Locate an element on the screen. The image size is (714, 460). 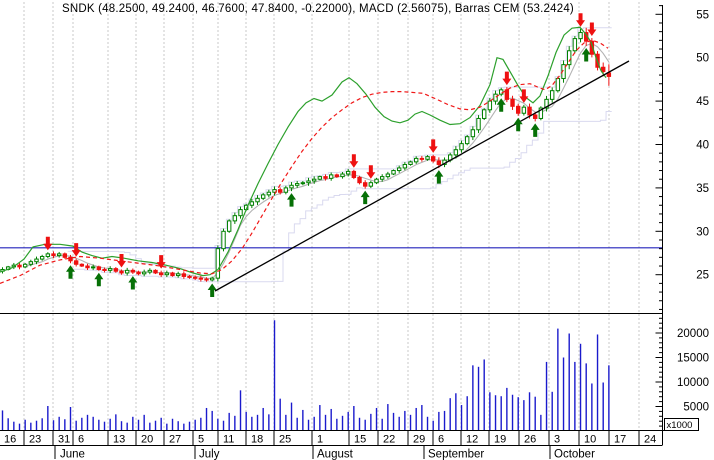
svg-text: 24 is located at coordinates (650, 440).